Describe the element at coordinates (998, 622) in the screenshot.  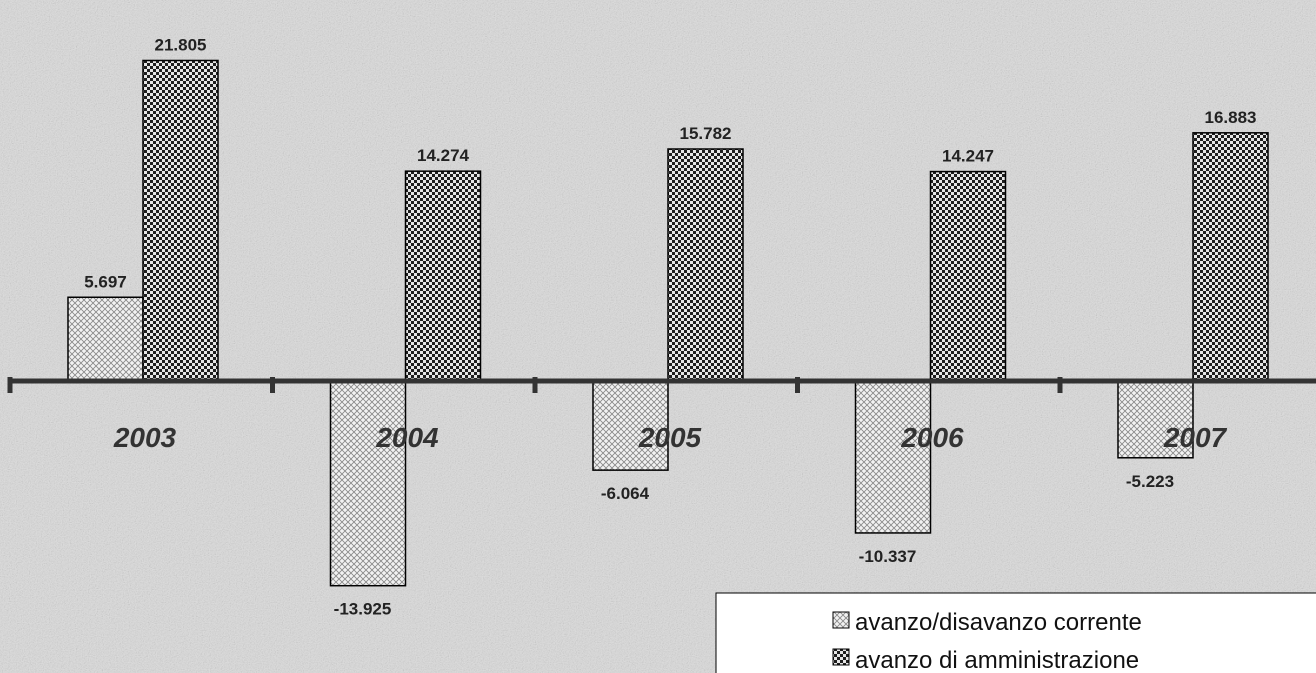
I see `legend-label-current: avanzo/disavanzo corrente` at that location.